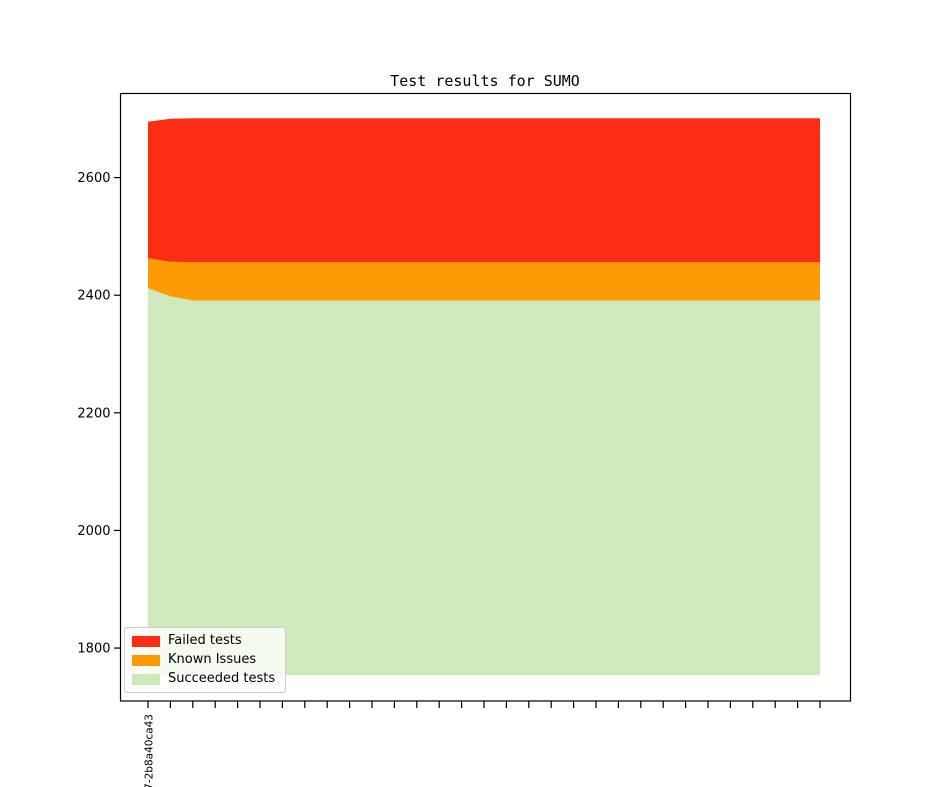  What do you see at coordinates (93, 649) in the screenshot?
I see `y-tick-label: 1800` at bounding box center [93, 649].